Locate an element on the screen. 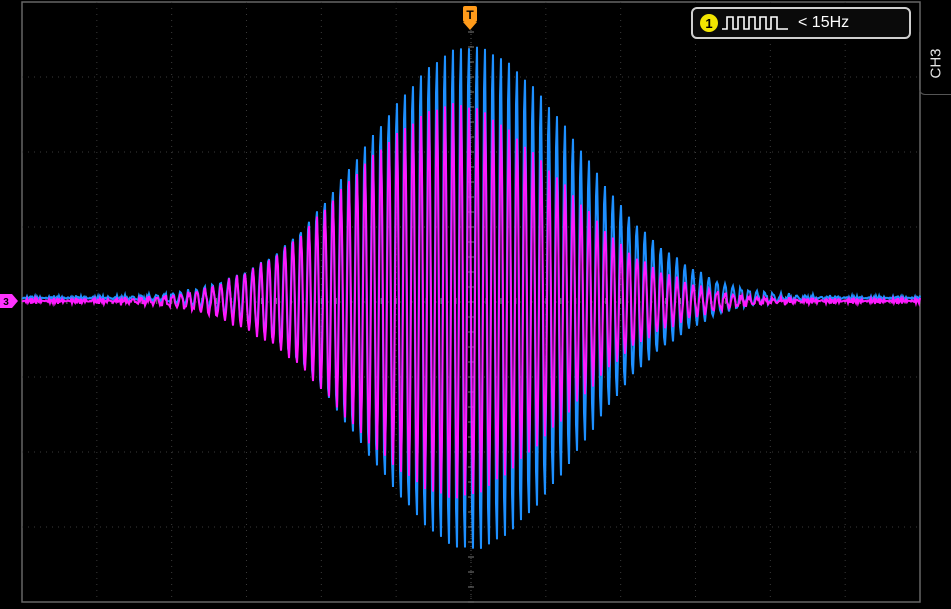  channel-1-badge: 1 is located at coordinates (709, 23).